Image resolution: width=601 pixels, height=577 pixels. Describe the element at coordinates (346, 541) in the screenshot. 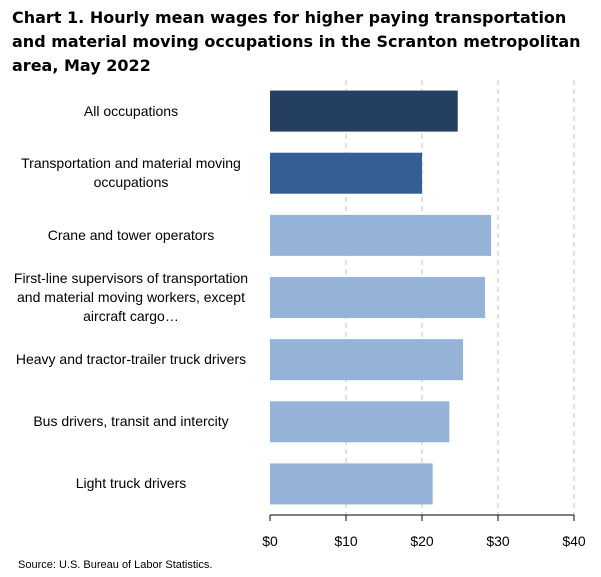

I see `x-tick-label: $10` at that location.